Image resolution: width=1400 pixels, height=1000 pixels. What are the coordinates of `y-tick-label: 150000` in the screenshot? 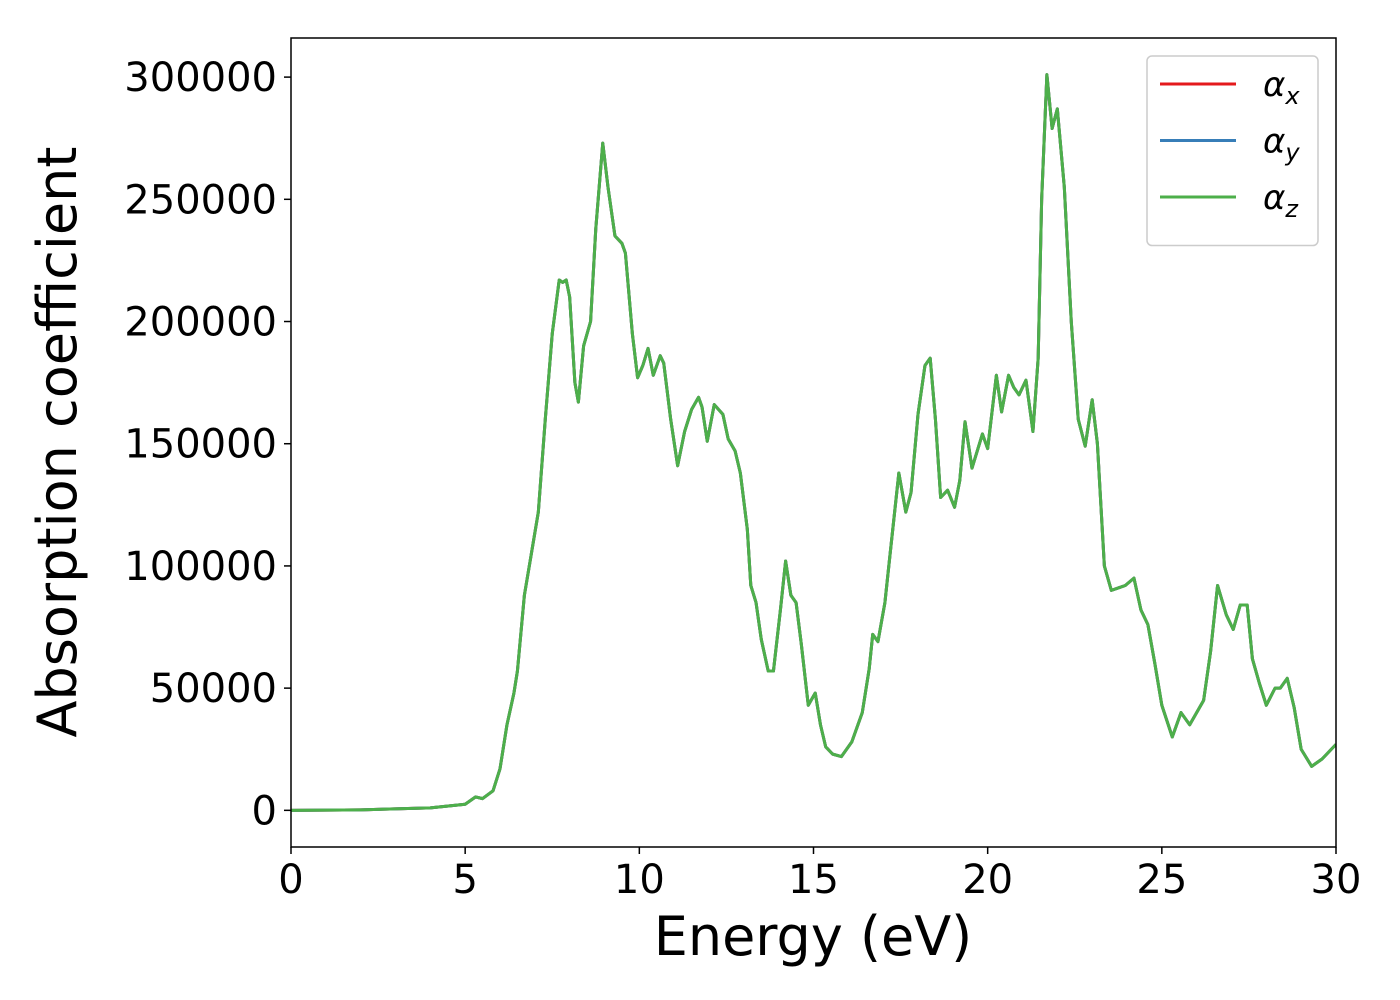 It's located at (200, 445).